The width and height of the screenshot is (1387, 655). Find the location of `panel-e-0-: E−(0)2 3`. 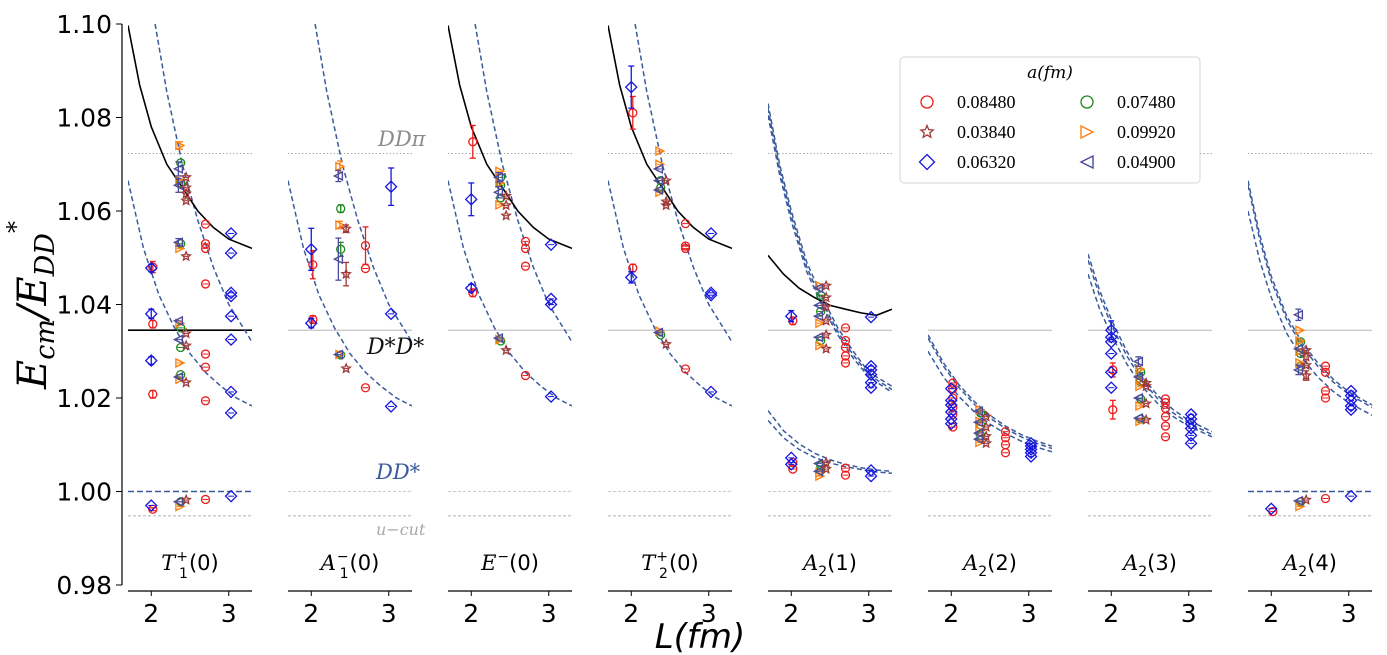

panel-e-0-: E−(0)2 3 is located at coordinates (510, 326).